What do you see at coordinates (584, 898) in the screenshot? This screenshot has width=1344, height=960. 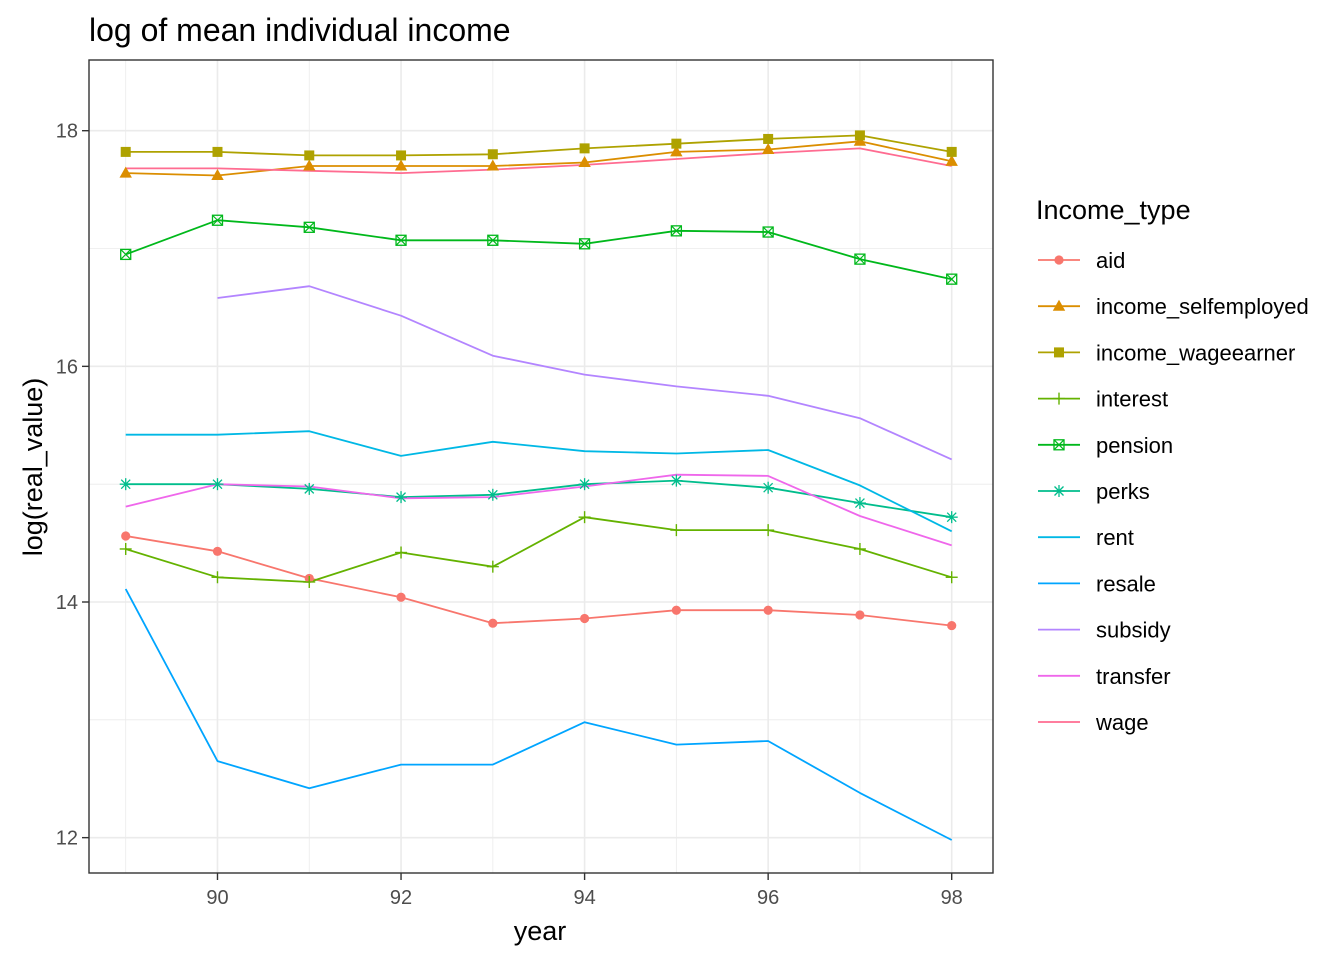 I see `x-tick-label: 94` at bounding box center [584, 898].